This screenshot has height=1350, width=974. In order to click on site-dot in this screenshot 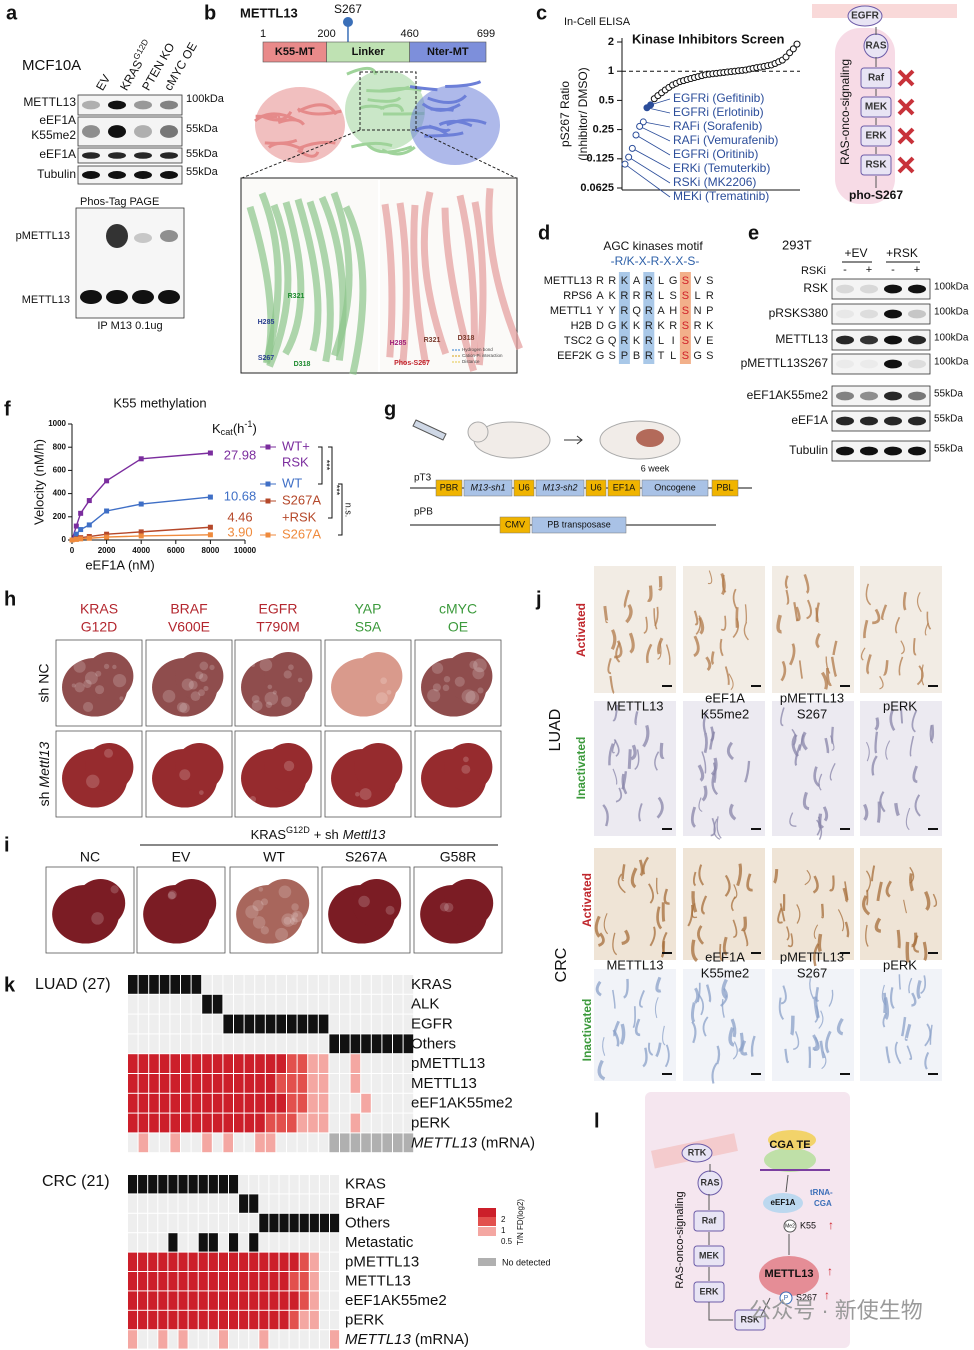, I will do `click(347, 22)`.